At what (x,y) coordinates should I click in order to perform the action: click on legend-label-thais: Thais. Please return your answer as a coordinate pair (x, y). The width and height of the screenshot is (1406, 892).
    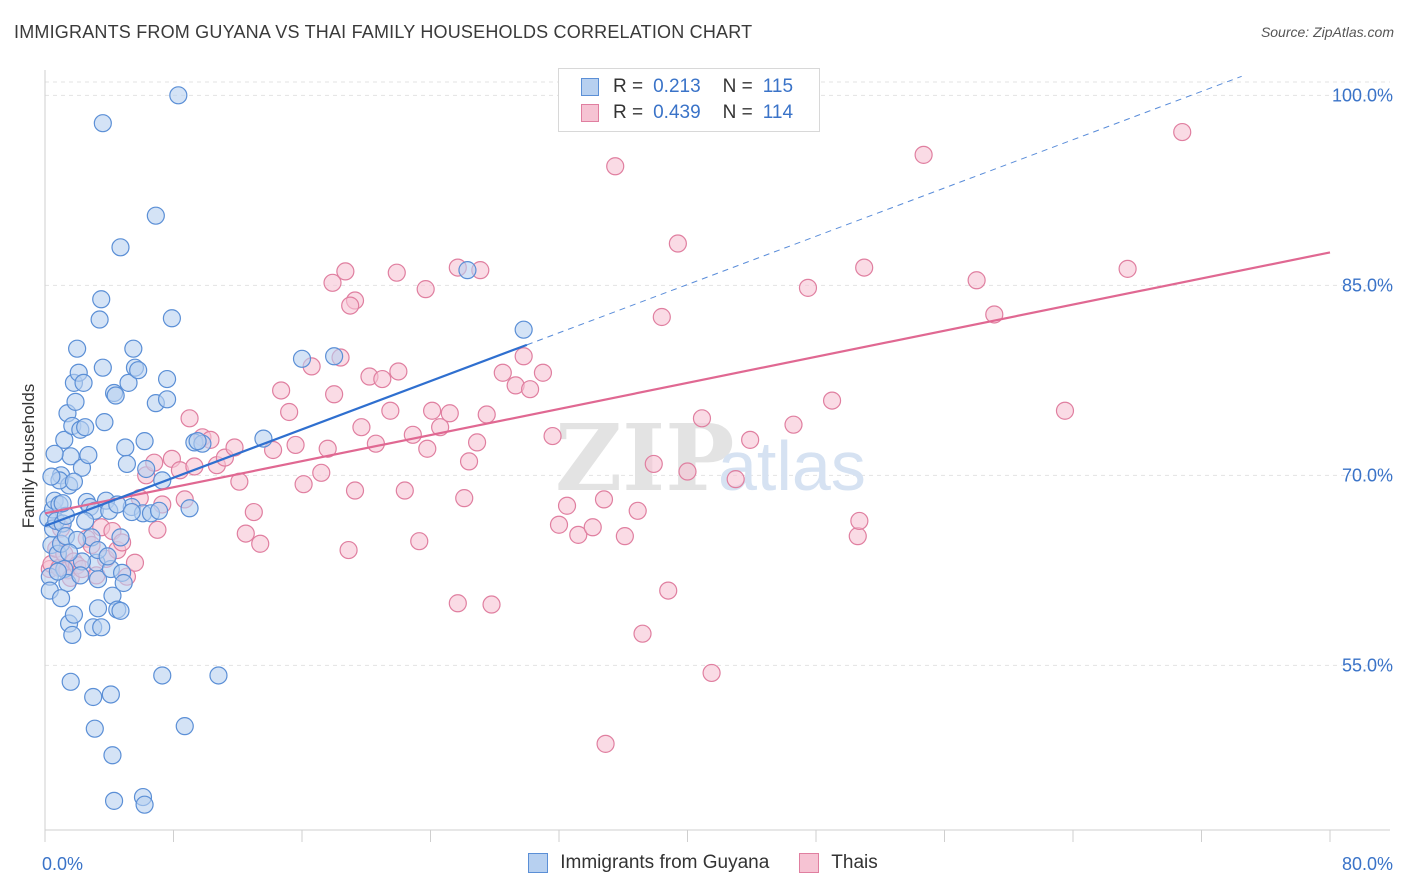
    Looking at the image, I should click on (854, 862).